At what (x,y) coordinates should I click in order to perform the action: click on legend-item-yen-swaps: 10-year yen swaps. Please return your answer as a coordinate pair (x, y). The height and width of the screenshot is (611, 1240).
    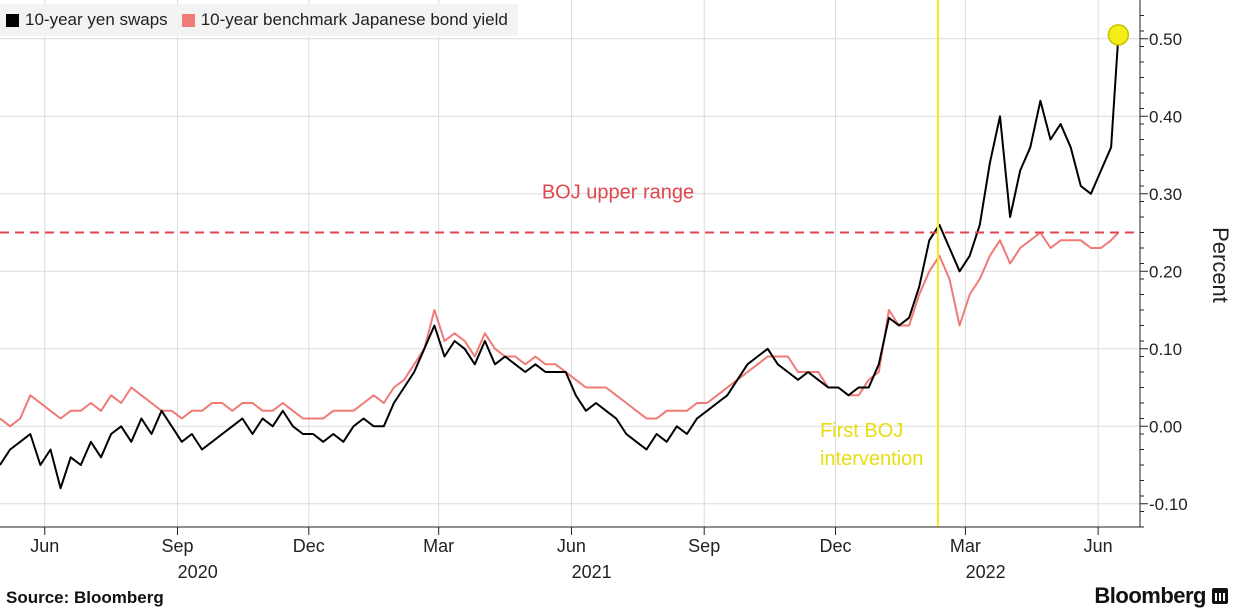
    Looking at the image, I should click on (87, 20).